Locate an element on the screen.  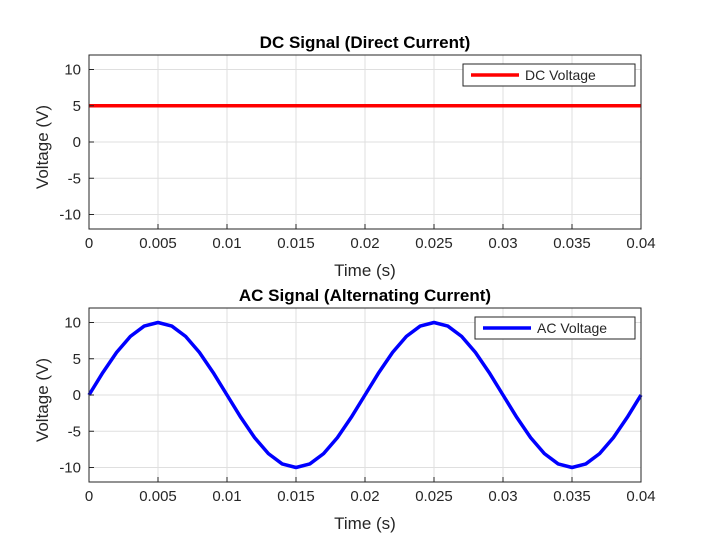
dc-x-axis-label: Time (s) is located at coordinates (365, 270).